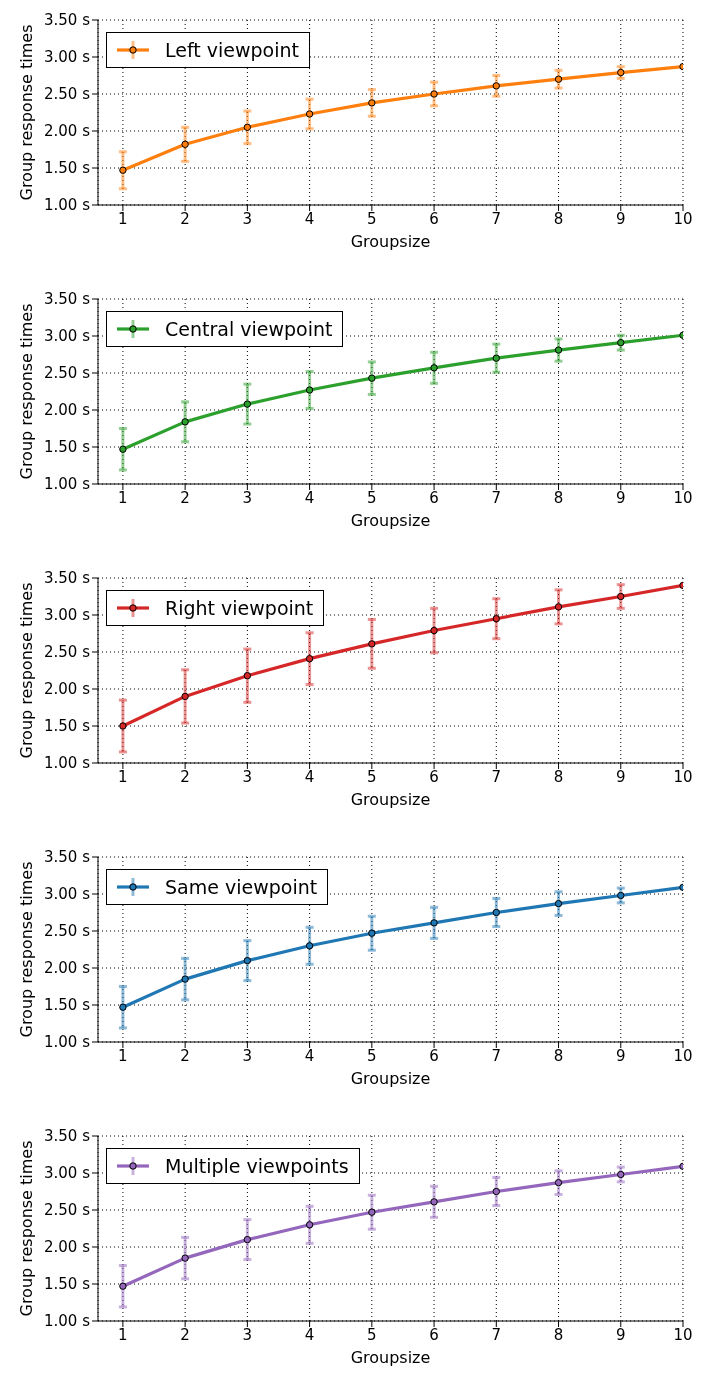  Describe the element at coordinates (239, 608) in the screenshot. I see `legend-label: Right viewpoint` at that location.